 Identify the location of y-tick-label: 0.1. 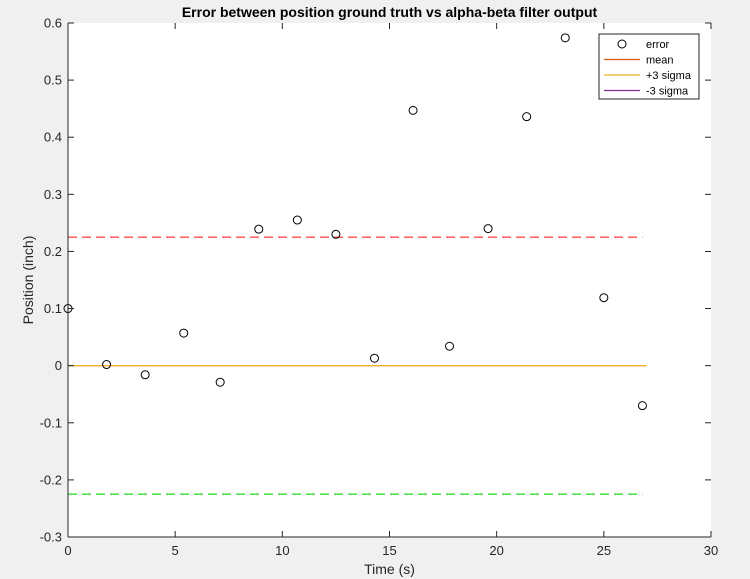
(53, 308).